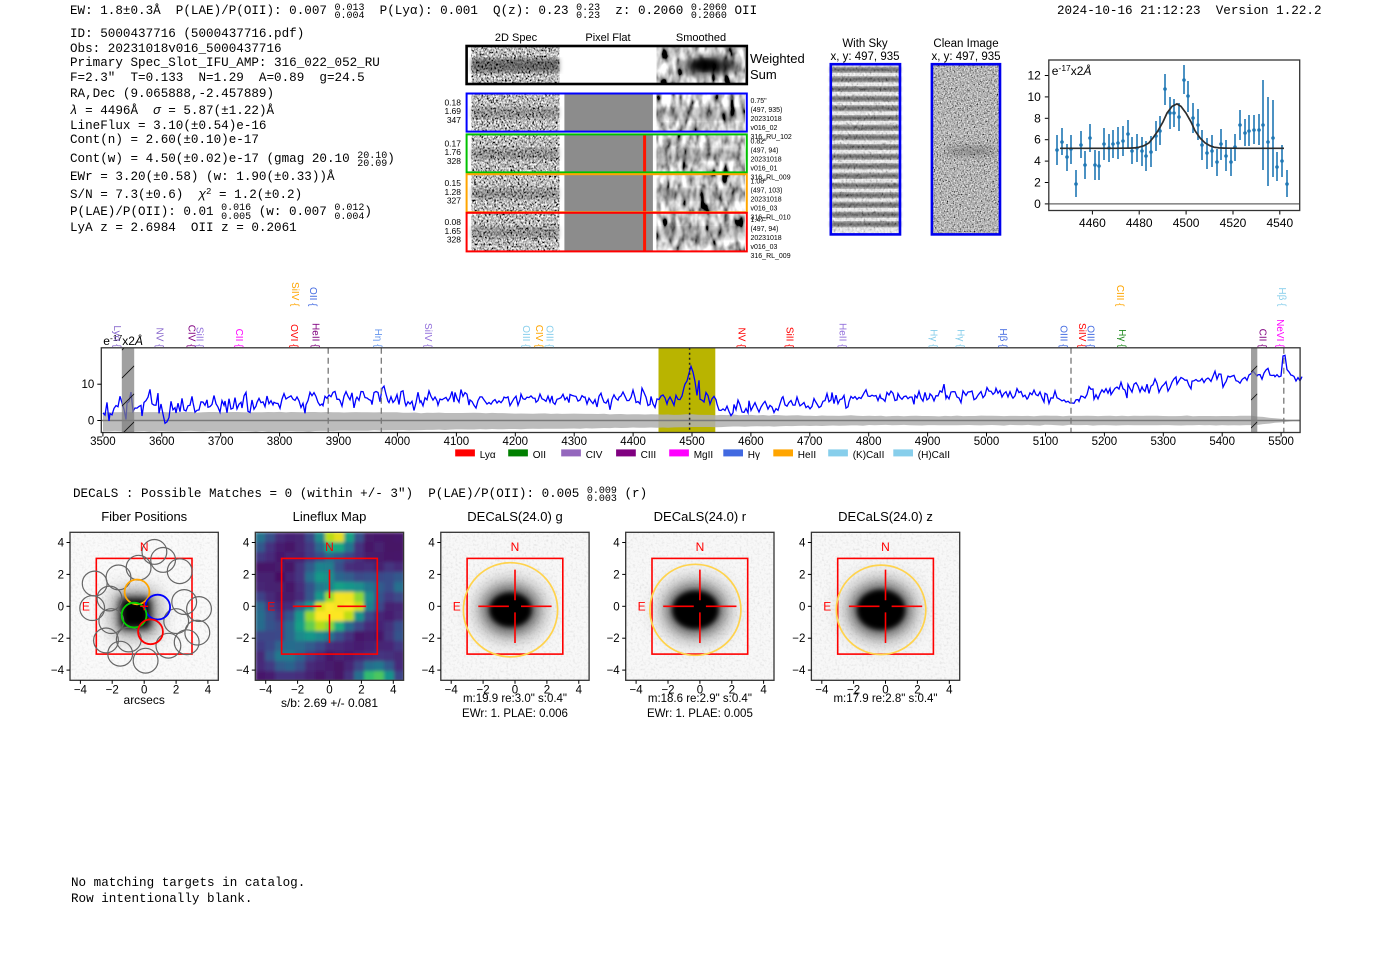 The image size is (1400, 953). I want to click on svg-text: 4520, so click(1233, 223).